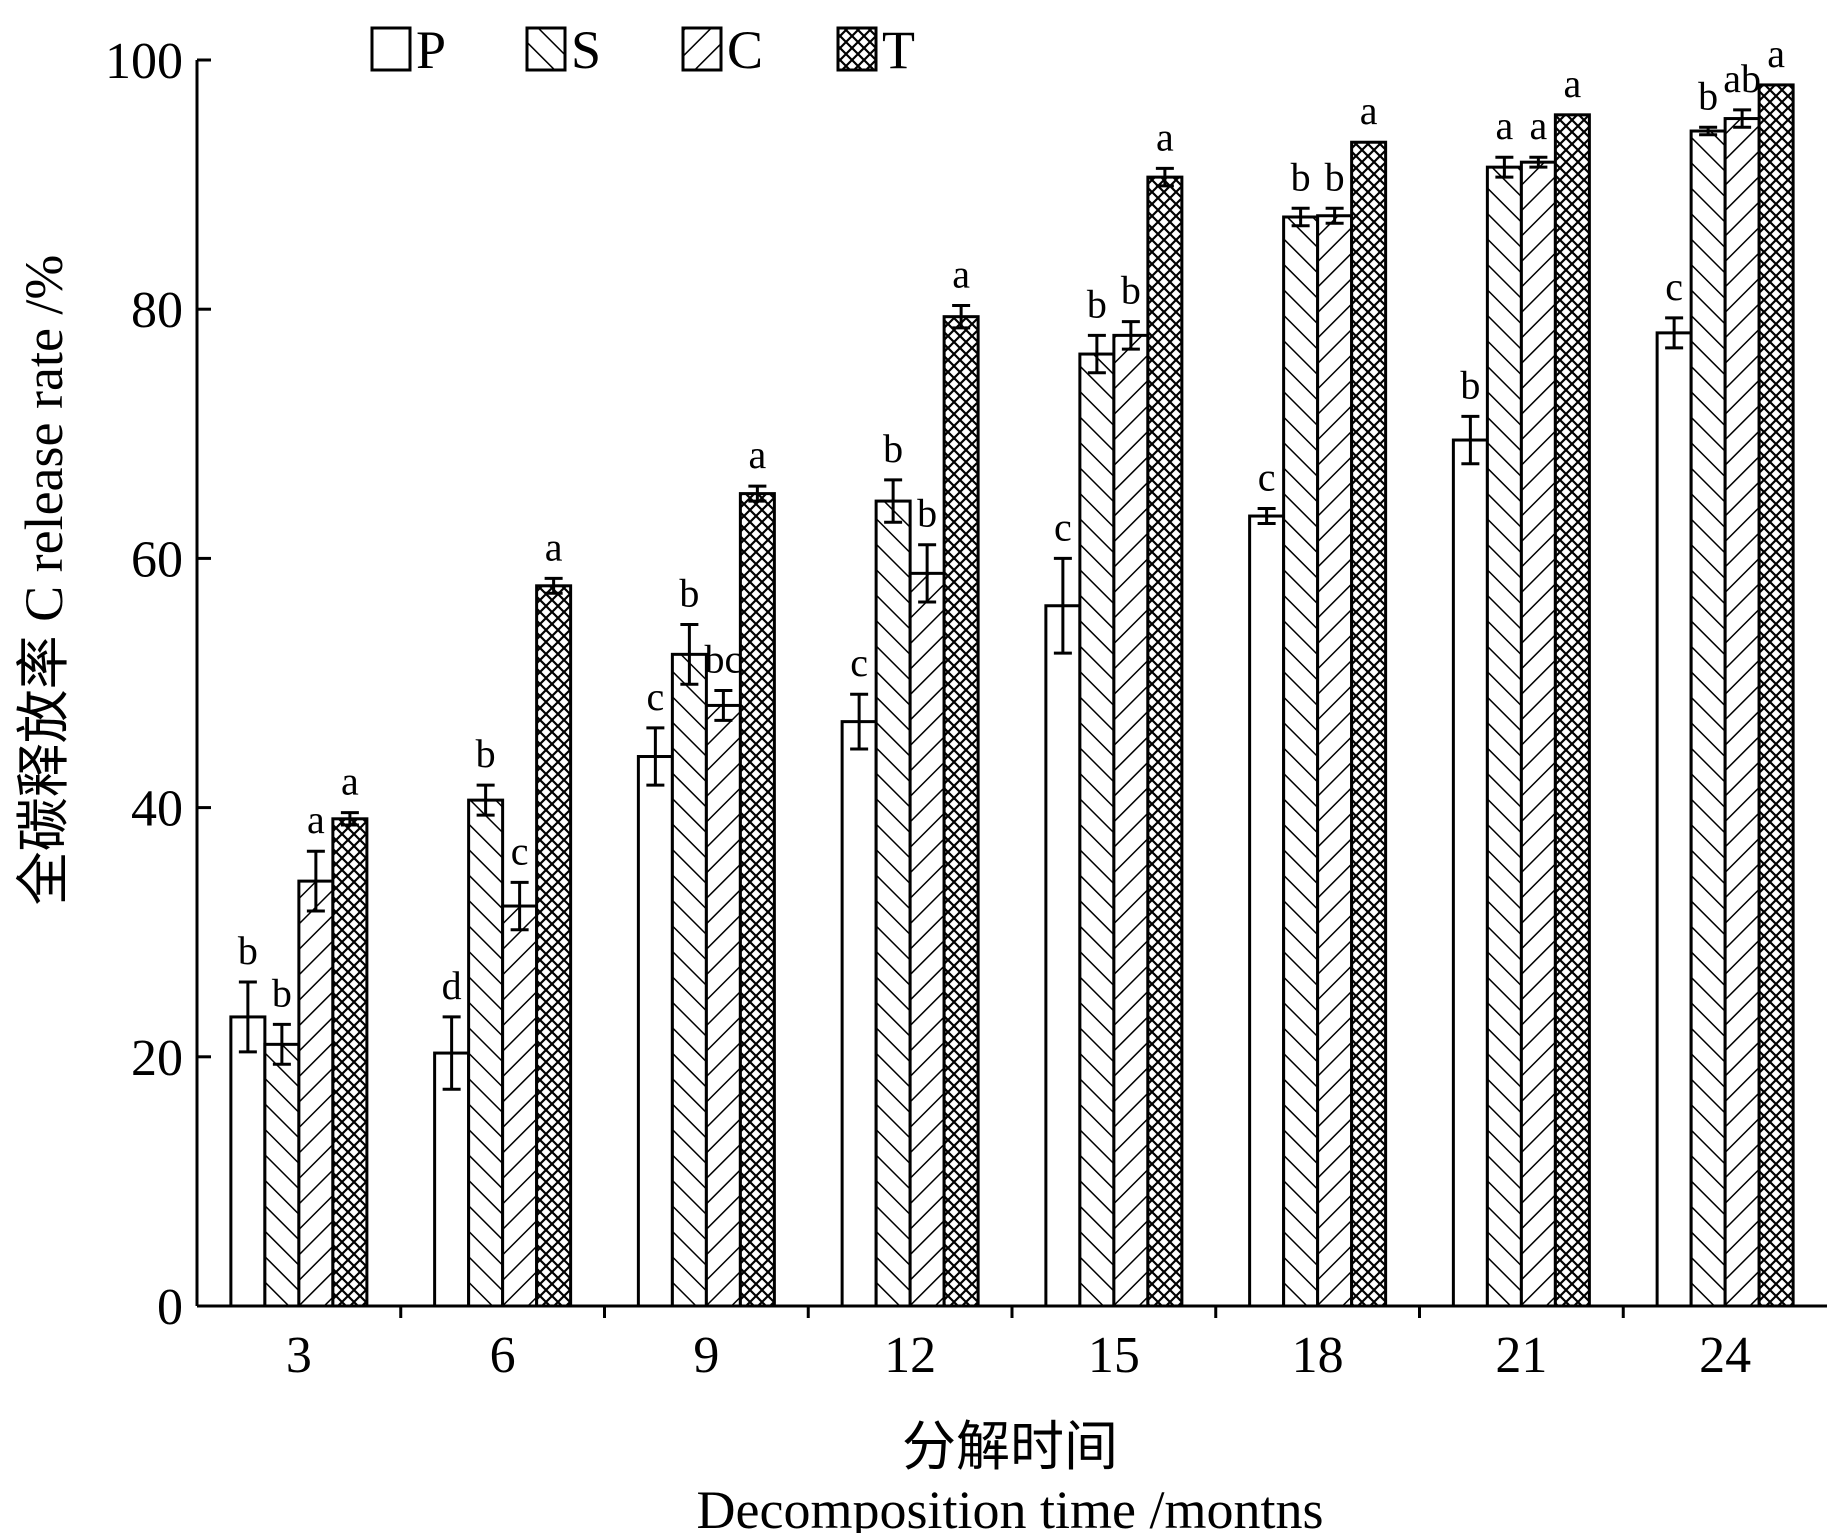 The image size is (1840, 1533). I want to click on y-tick-label: 100, so click(144, 61).